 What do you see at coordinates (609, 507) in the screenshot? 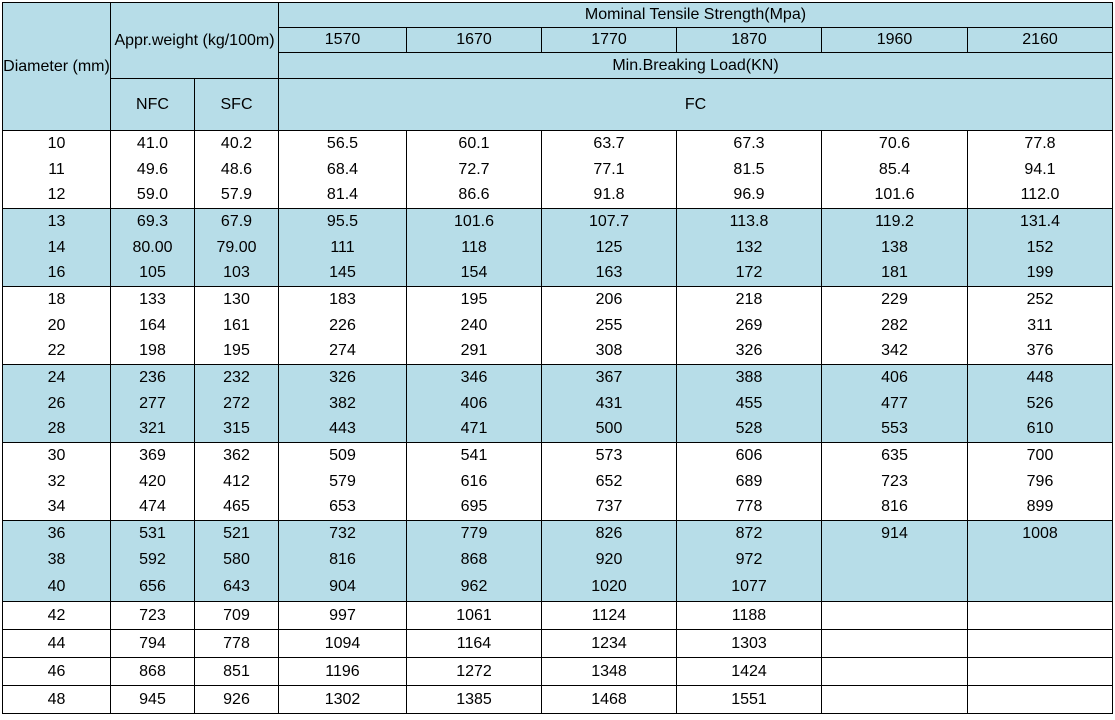
I see `cell-load-1770: 737` at bounding box center [609, 507].